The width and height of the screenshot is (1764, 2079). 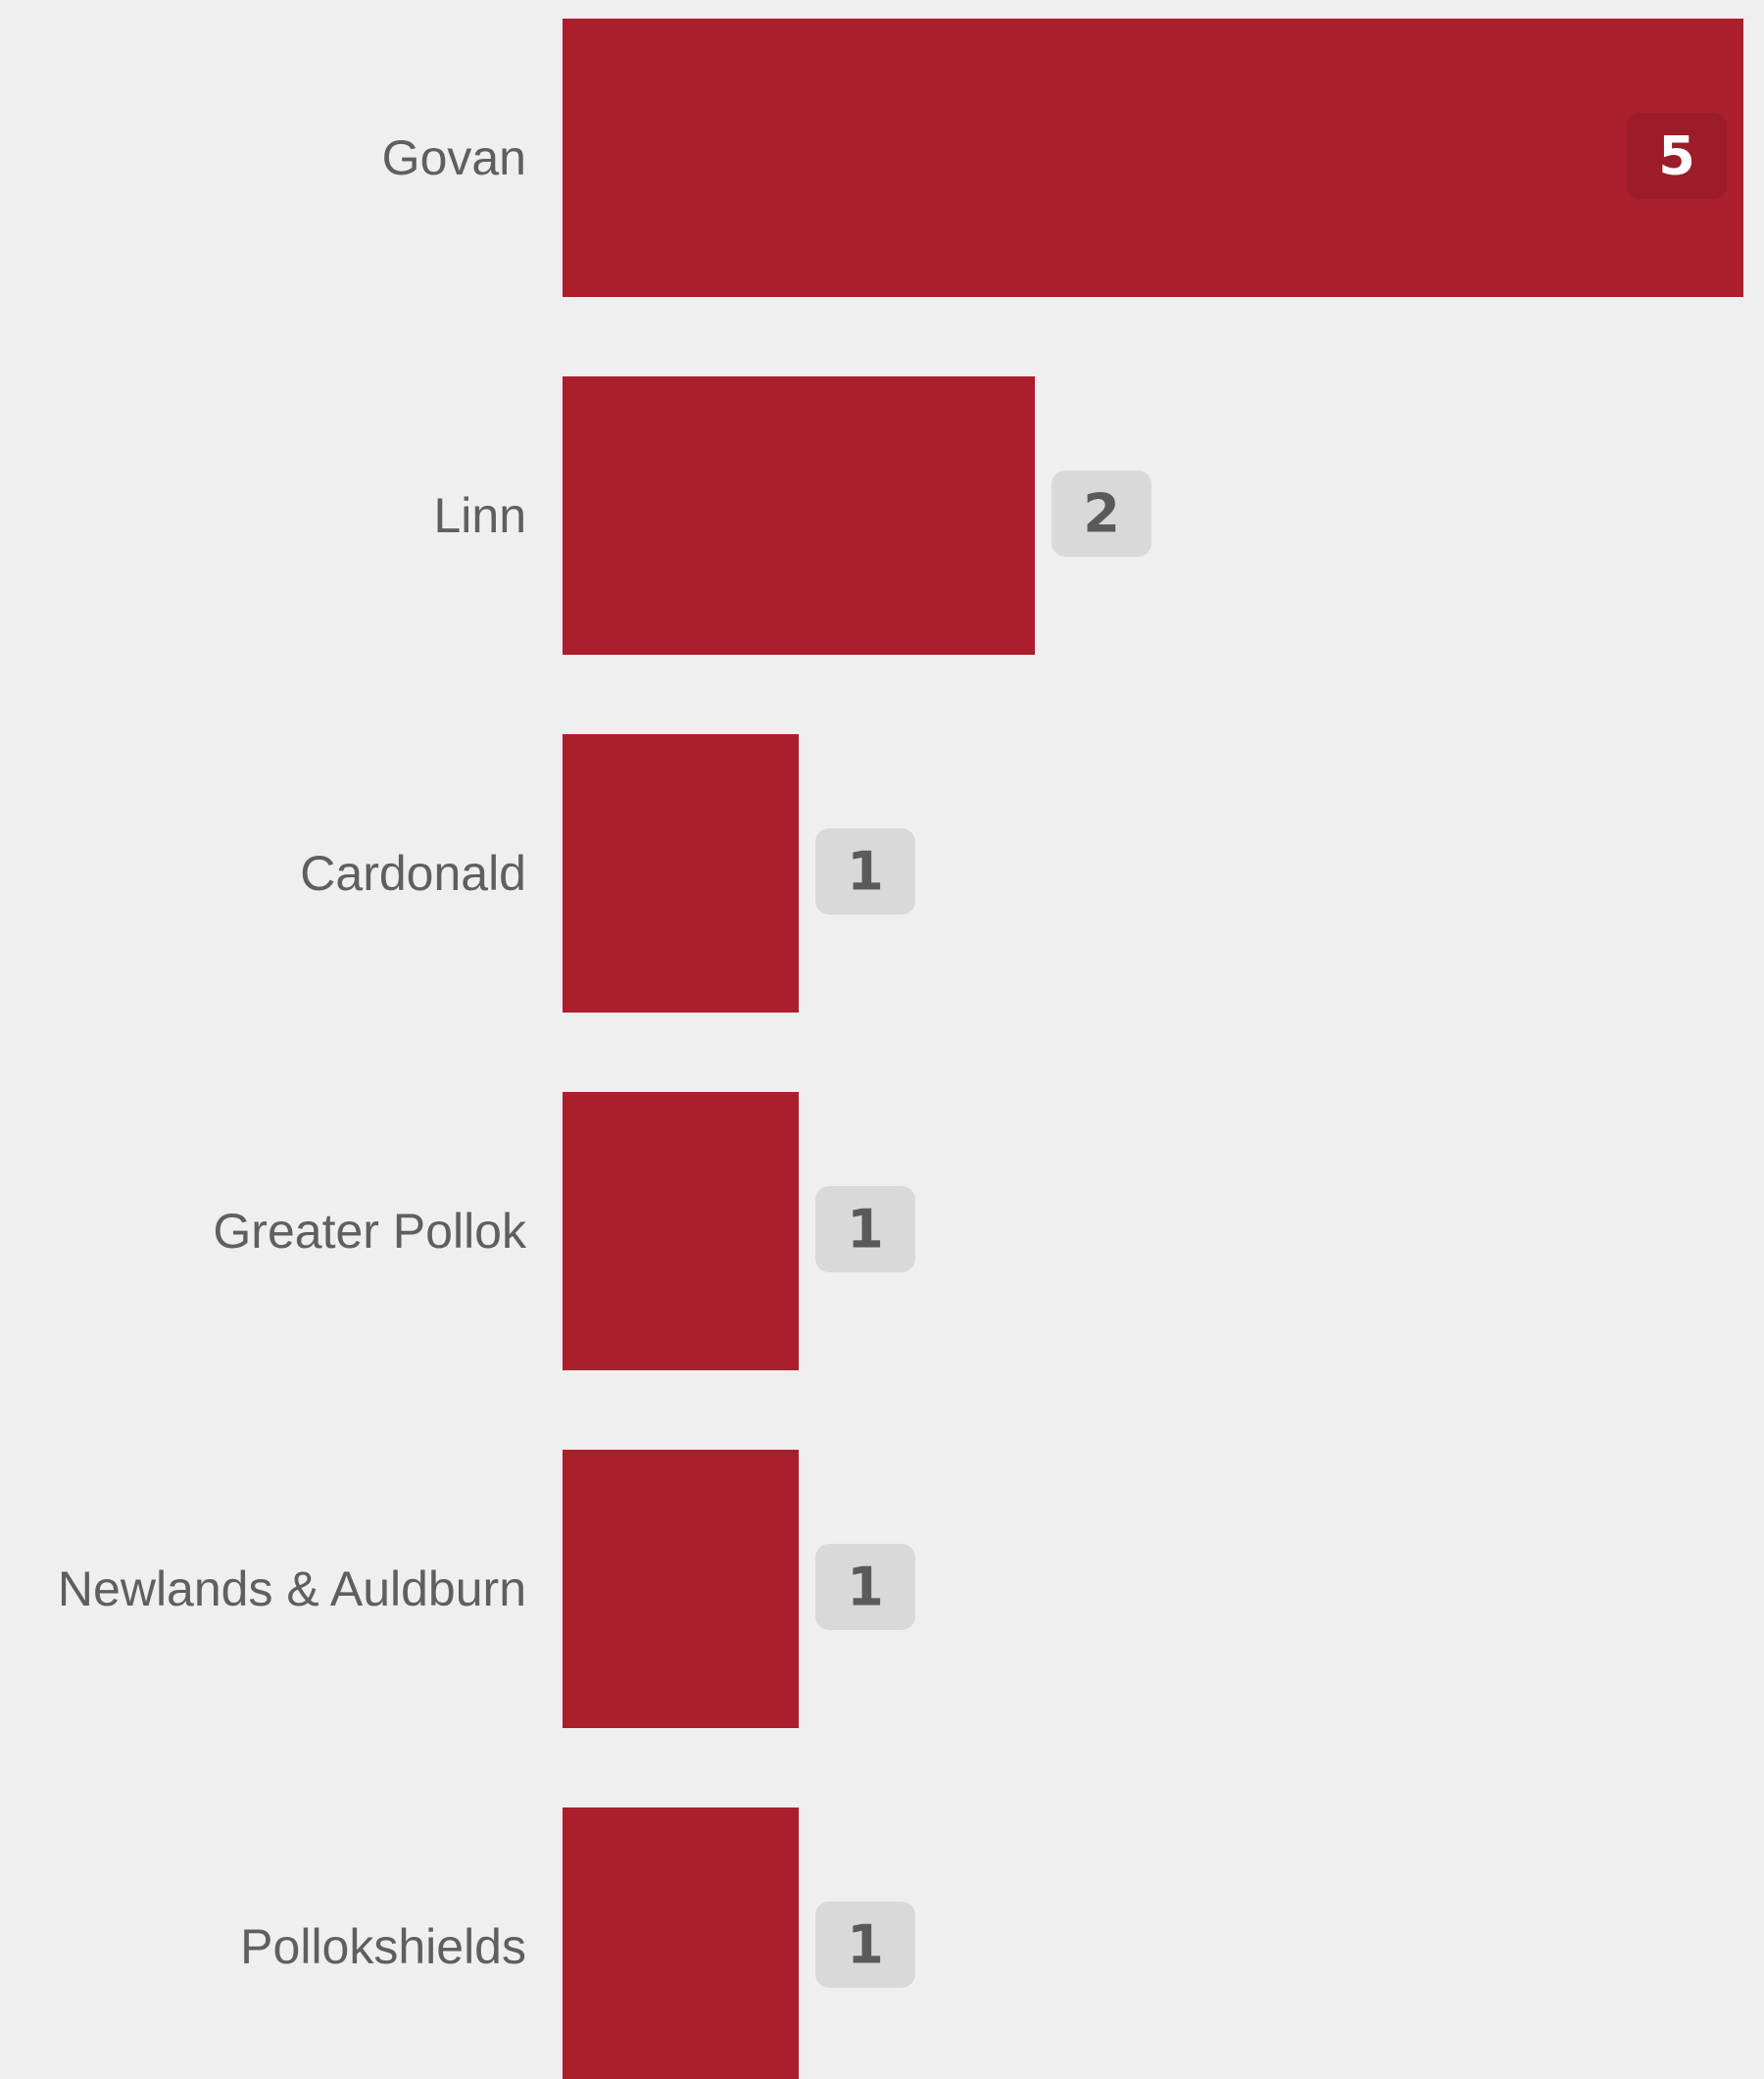 I want to click on bar-group: Greater Pollok 1, so click(x=564, y=1231).